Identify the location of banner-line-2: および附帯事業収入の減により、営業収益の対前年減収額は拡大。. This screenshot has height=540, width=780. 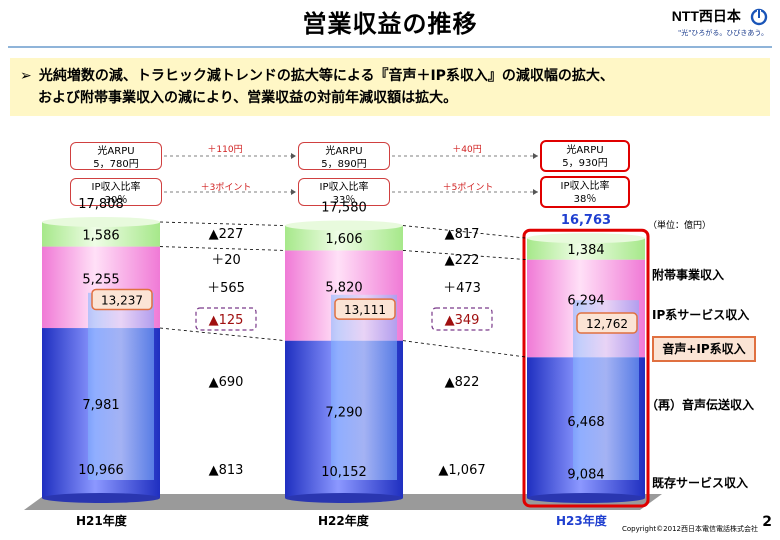
(248, 98).